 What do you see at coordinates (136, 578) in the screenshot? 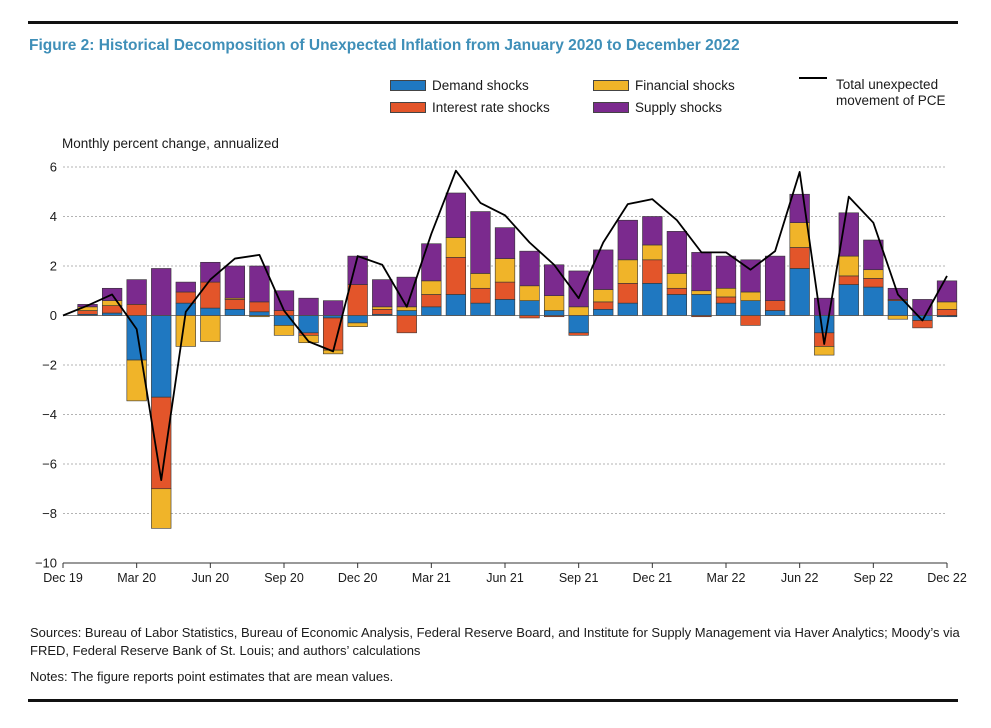
I see `x-tick-label: Mar 20` at bounding box center [136, 578].